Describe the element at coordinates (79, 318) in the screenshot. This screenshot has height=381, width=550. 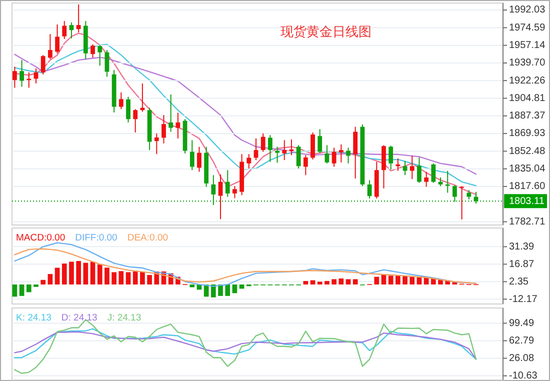
I see `series-label: D: 24.13` at that location.